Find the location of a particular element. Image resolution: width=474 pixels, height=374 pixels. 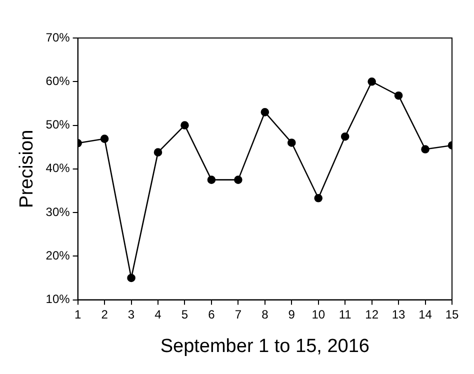

x-tick-label: 14 is located at coordinates (425, 314).